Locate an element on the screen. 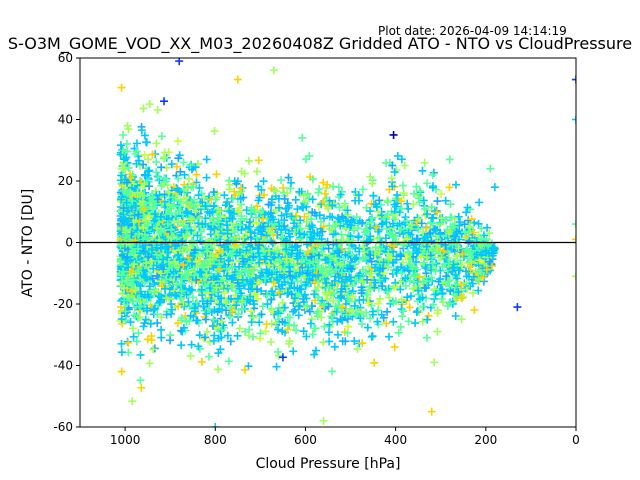  x-tick-label: 200 is located at coordinates (485, 440).